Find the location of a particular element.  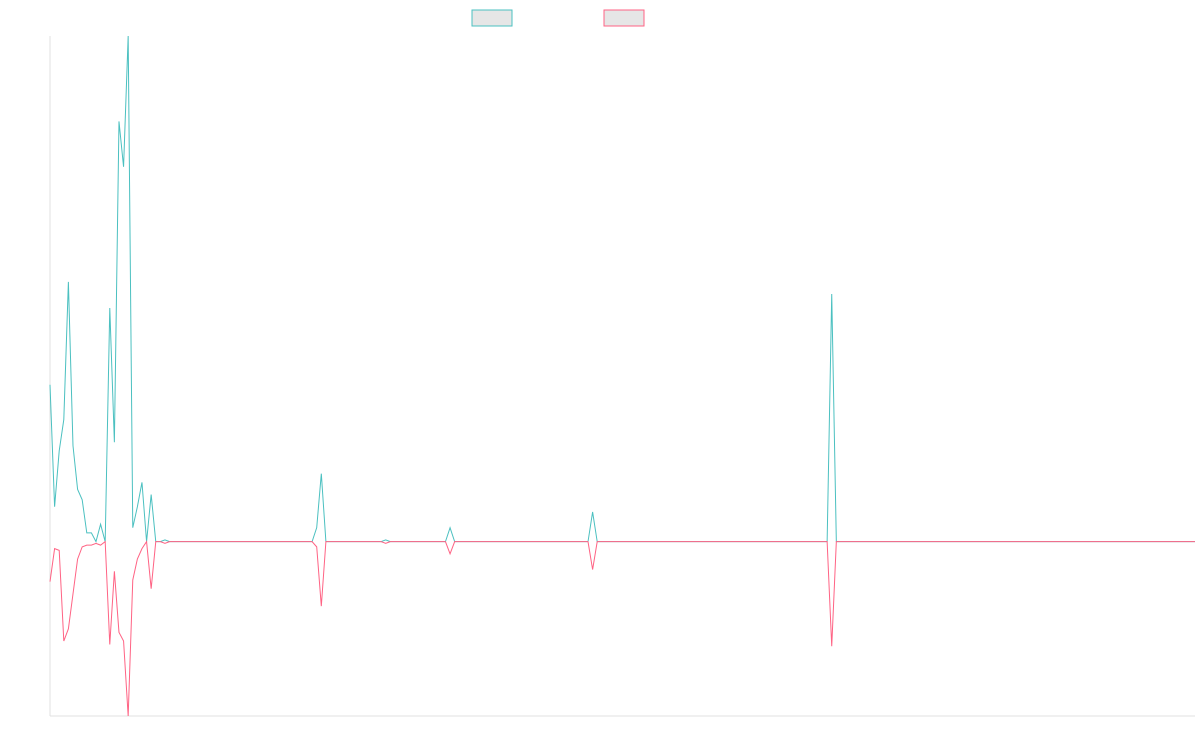

legend is located at coordinates (558, 18).